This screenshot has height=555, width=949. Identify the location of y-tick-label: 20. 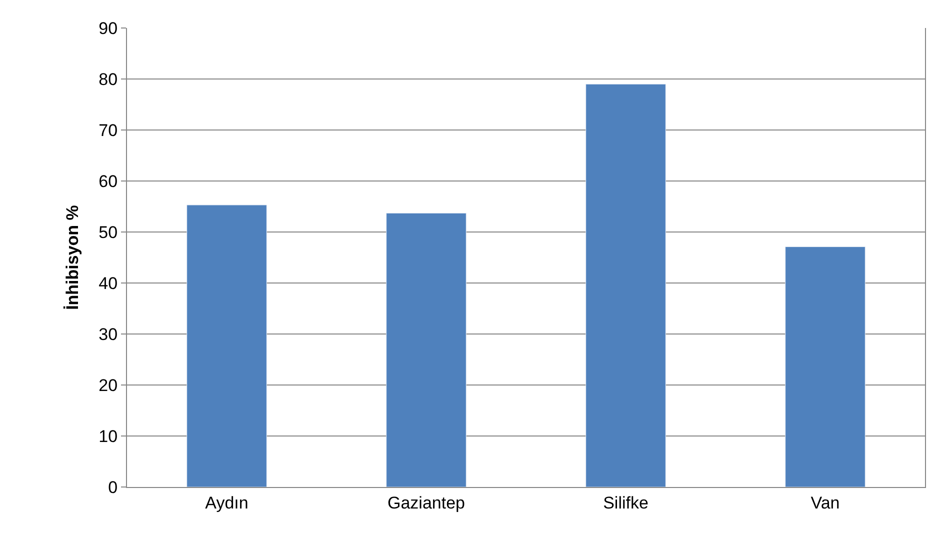
(108, 385).